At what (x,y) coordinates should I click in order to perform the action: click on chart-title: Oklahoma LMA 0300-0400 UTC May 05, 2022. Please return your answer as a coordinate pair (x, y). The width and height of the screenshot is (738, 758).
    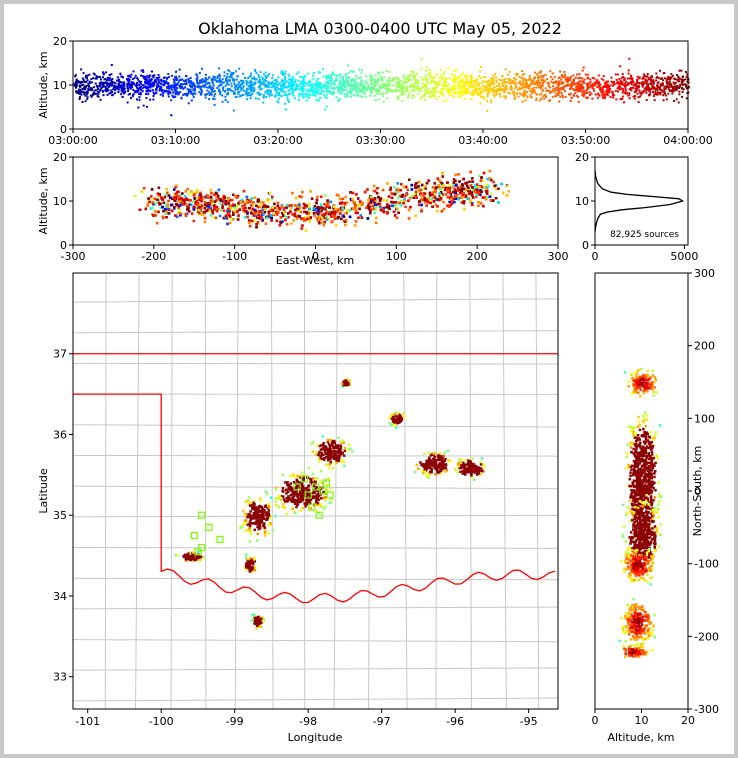
    Looking at the image, I should click on (380, 28).